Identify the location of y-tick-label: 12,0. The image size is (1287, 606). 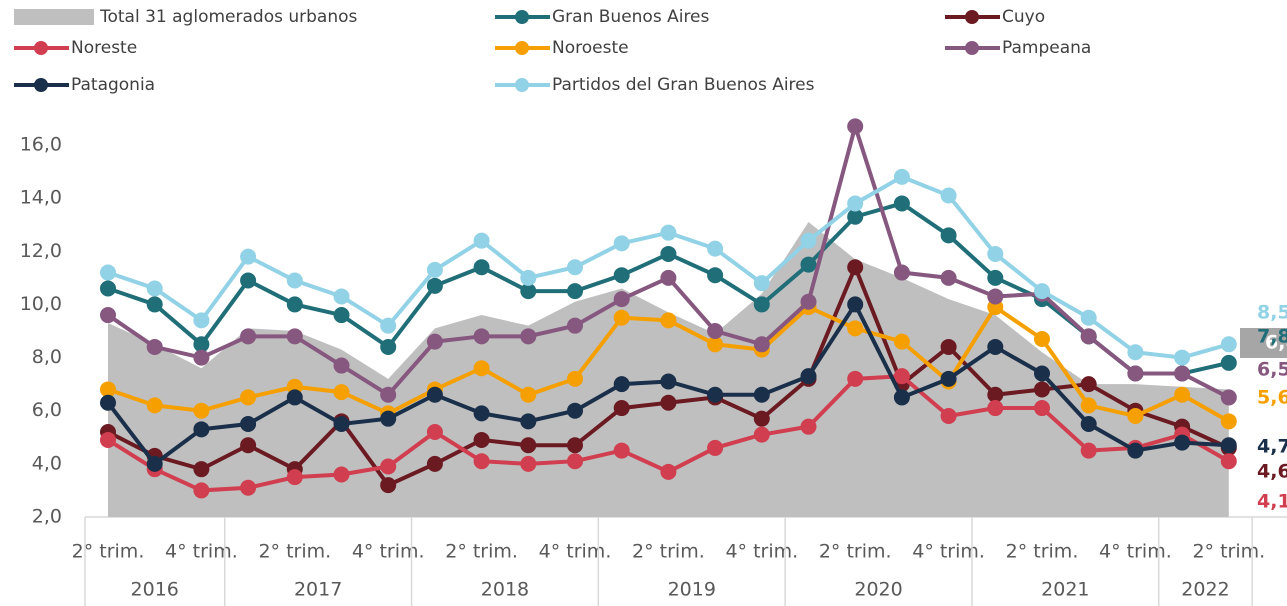
(41, 251).